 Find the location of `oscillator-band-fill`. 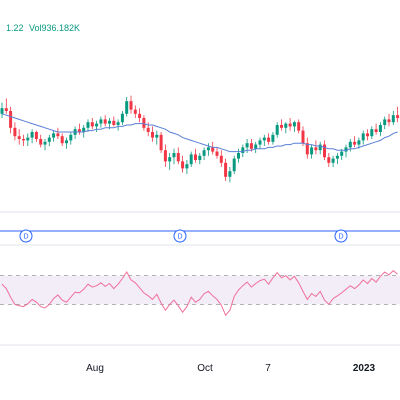

oscillator-band-fill is located at coordinates (200, 290).